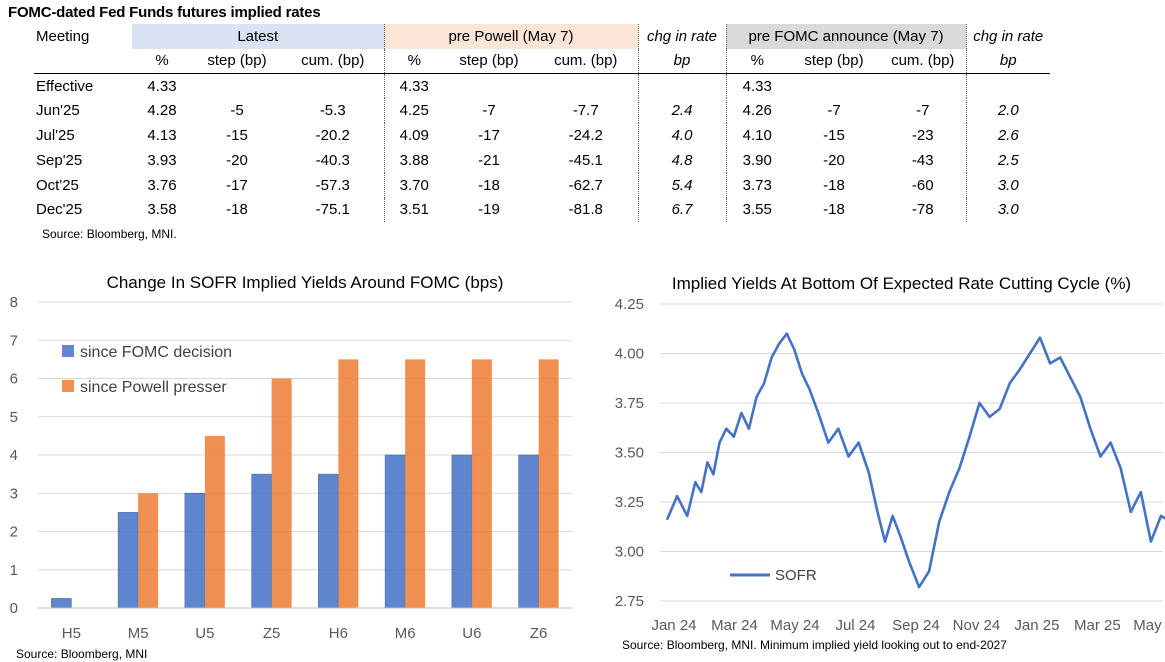  Describe the element at coordinates (328, 541) in the screenshot. I see `bar-fomc-h6` at that location.